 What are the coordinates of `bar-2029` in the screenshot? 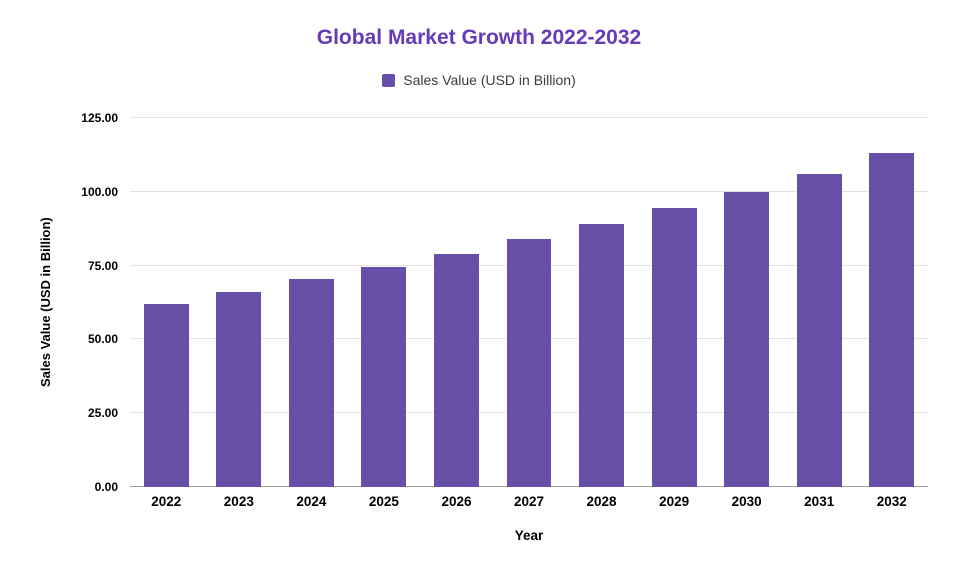 It's located at (674, 347).